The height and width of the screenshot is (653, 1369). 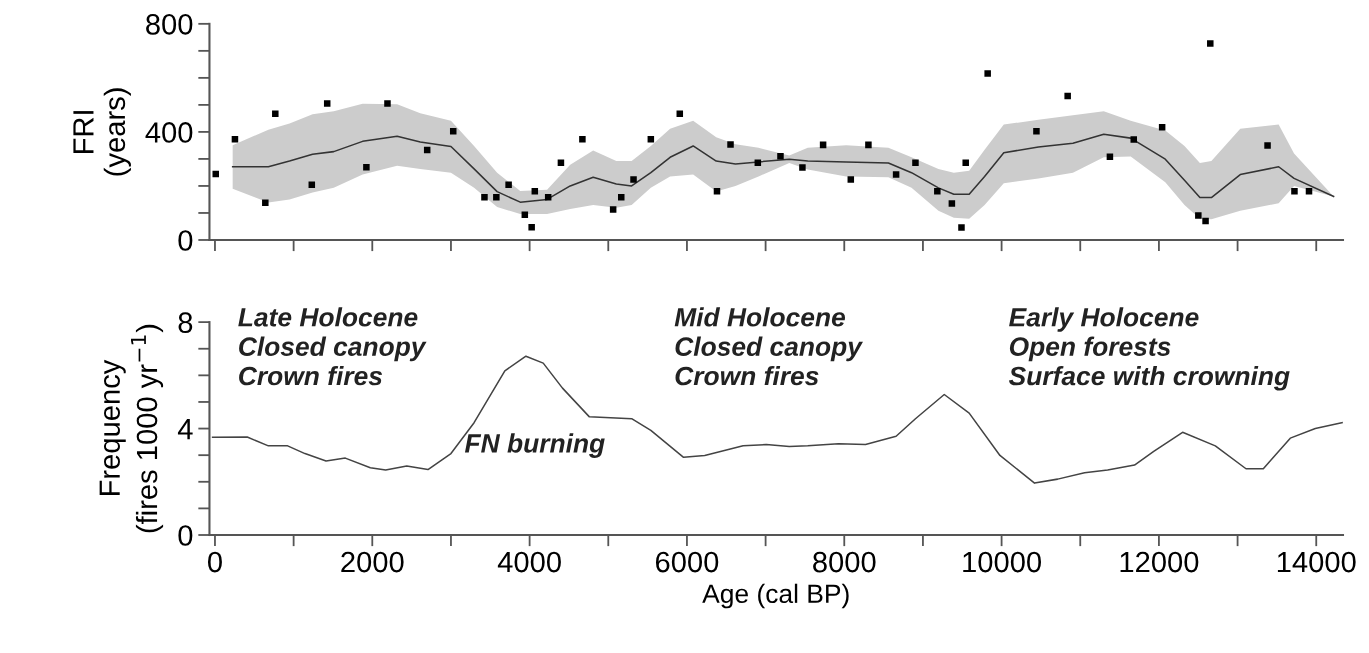 What do you see at coordinates (185, 429) in the screenshot?
I see `y-tick-label: 4` at bounding box center [185, 429].